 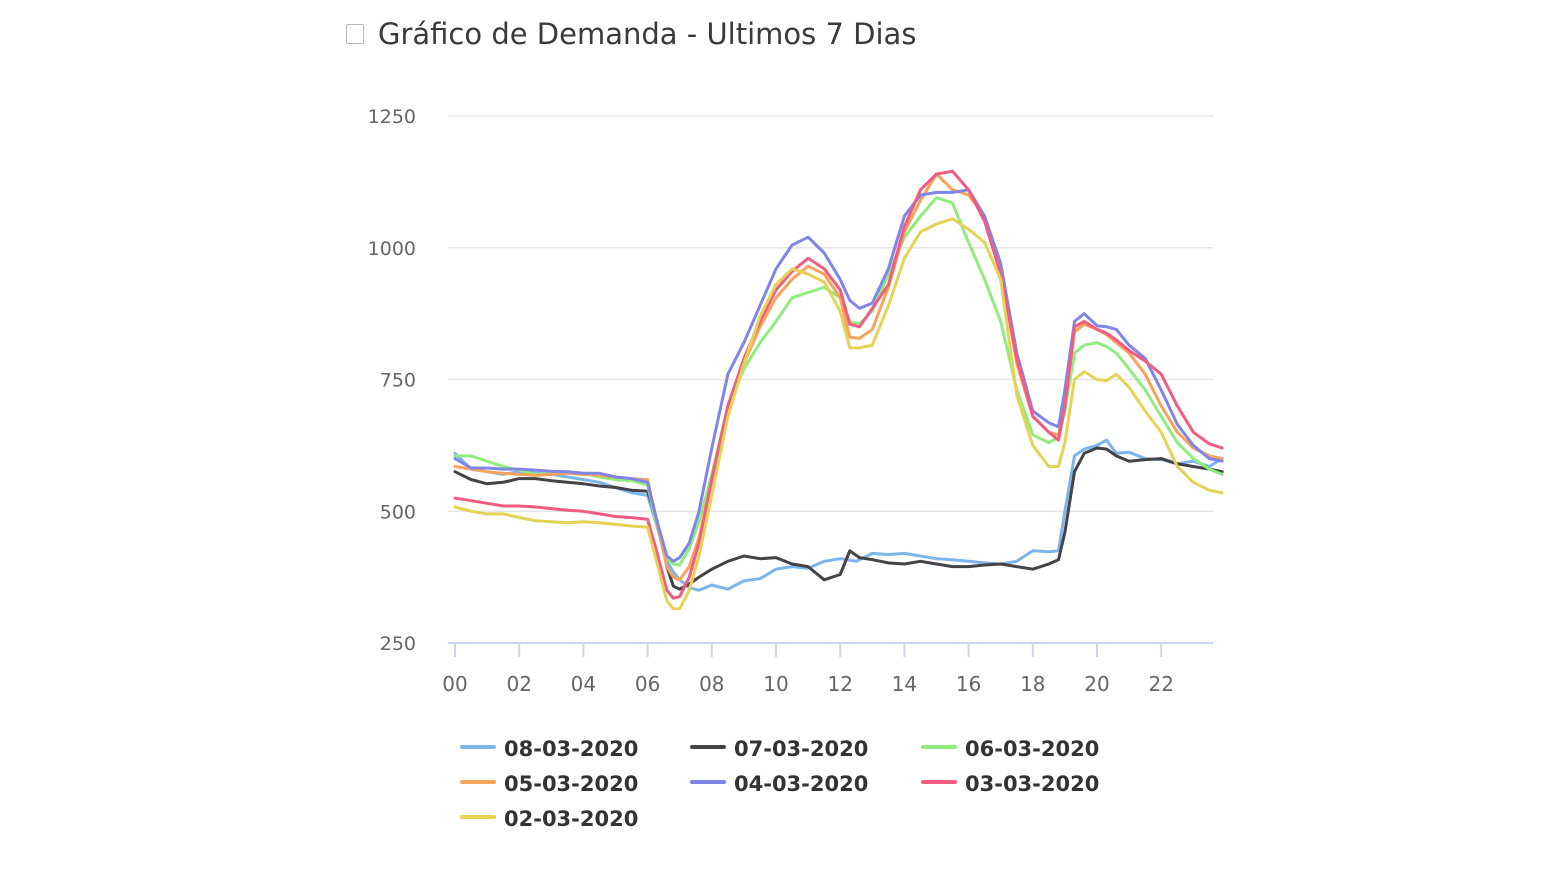 I want to click on chart-title: Gráfico de Demanda - Ultimos 7 Dias, so click(x=631, y=34).